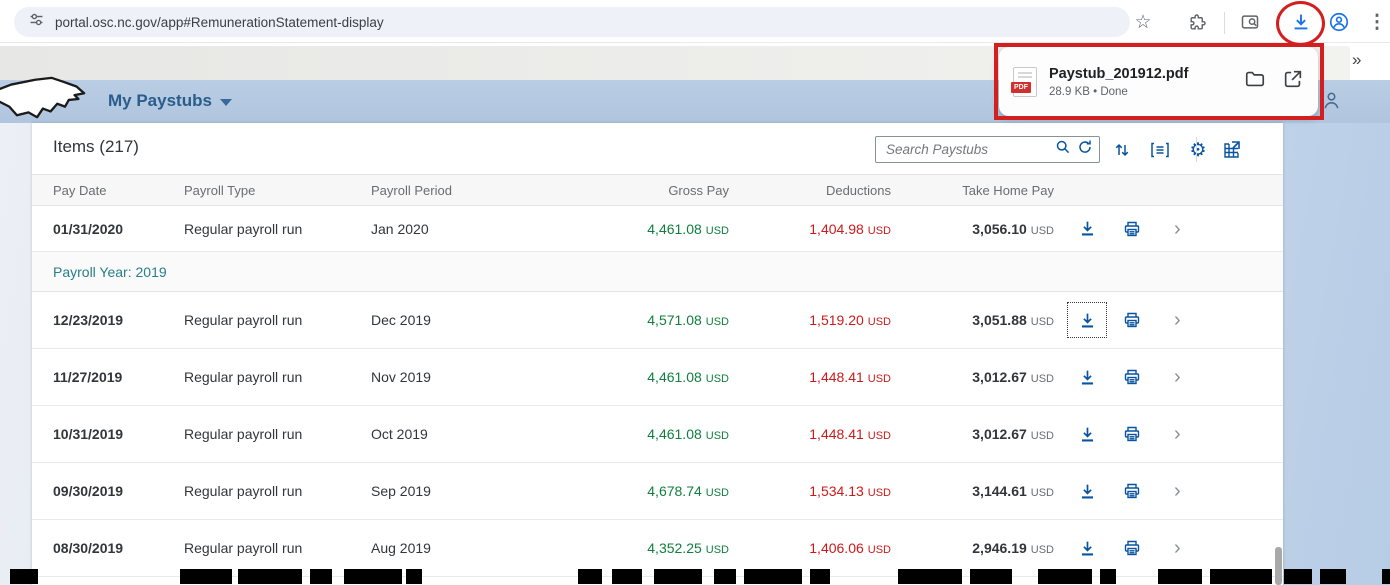 The height and width of the screenshot is (585, 1390). Describe the element at coordinates (1255, 81) in the screenshot. I see `show-in-folder-icon` at that location.